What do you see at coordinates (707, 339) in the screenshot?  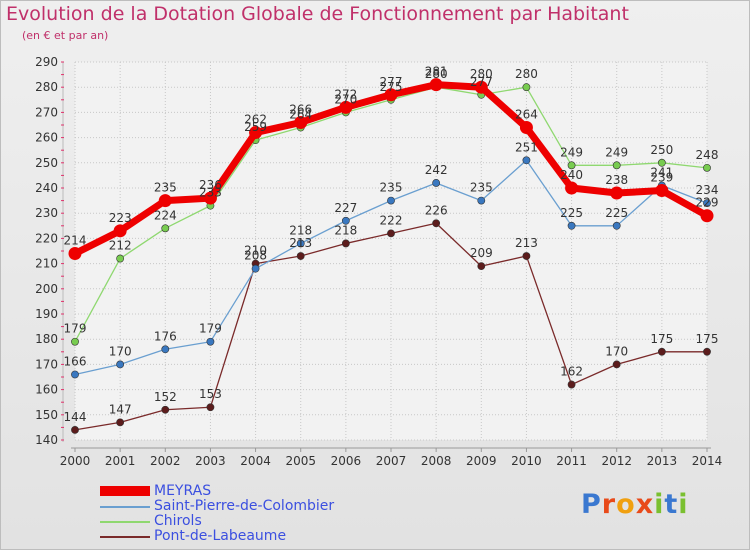 I see `data-label: 175` at bounding box center [707, 339].